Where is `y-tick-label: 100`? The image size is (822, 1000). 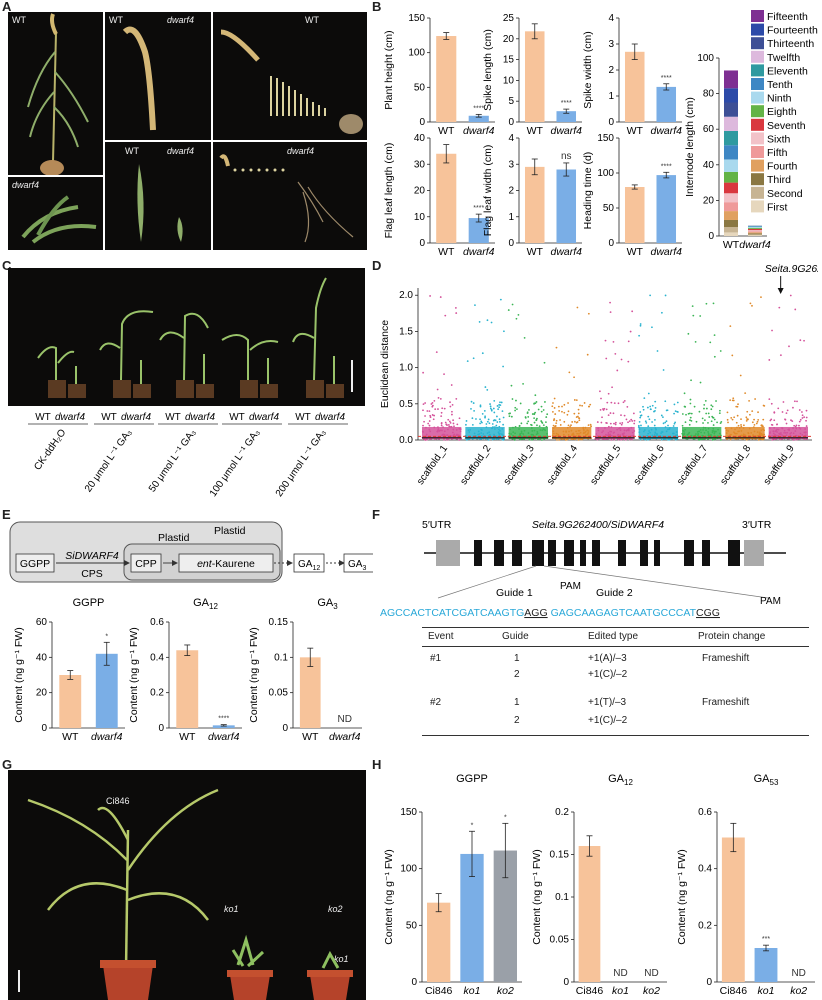
y-tick-label: 100 is located at coordinates (705, 58).